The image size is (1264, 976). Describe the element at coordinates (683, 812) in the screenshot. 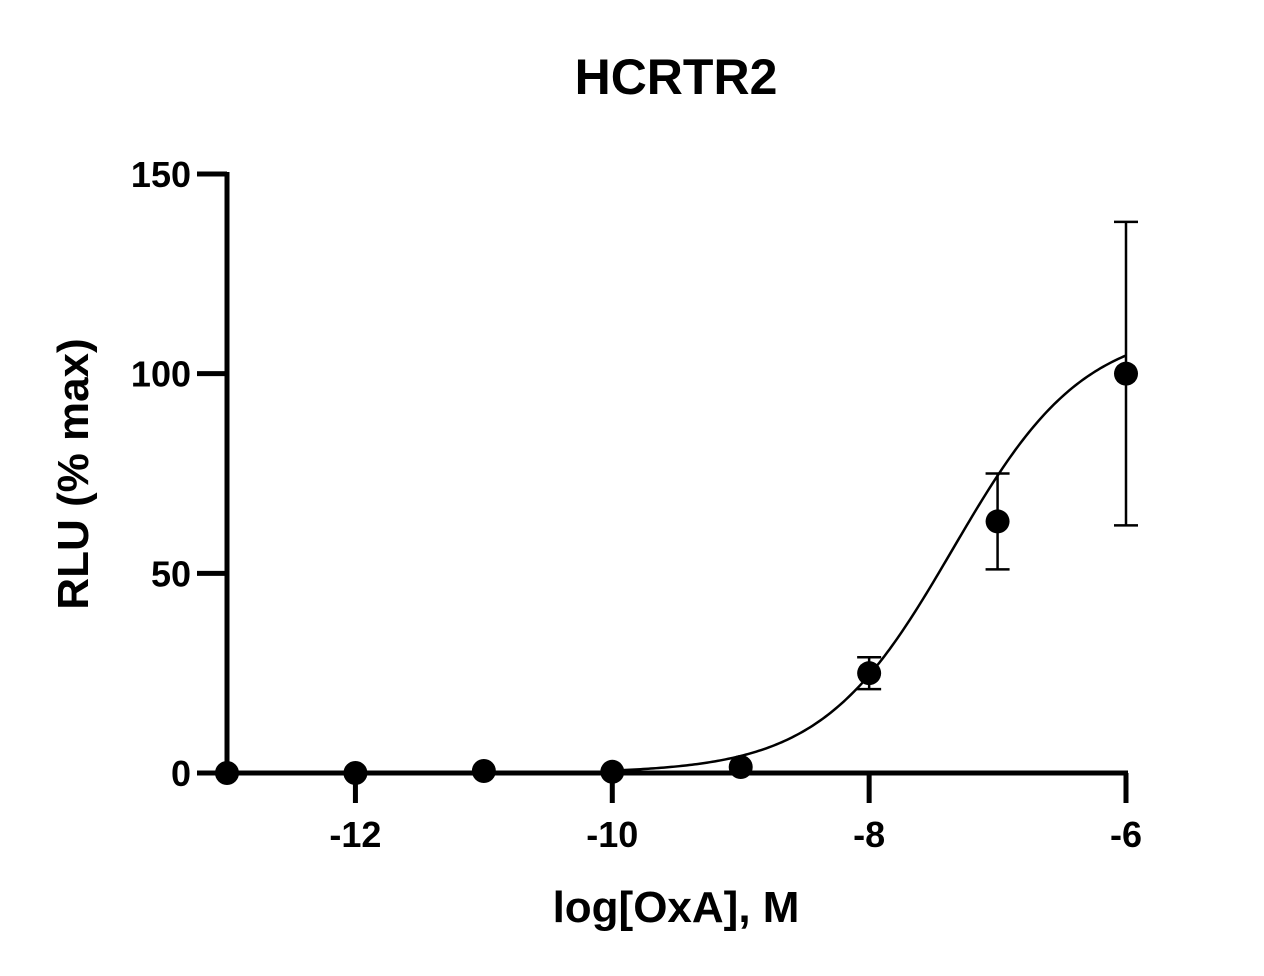

I see `x-axis: -12 -10 -8 -6` at that location.